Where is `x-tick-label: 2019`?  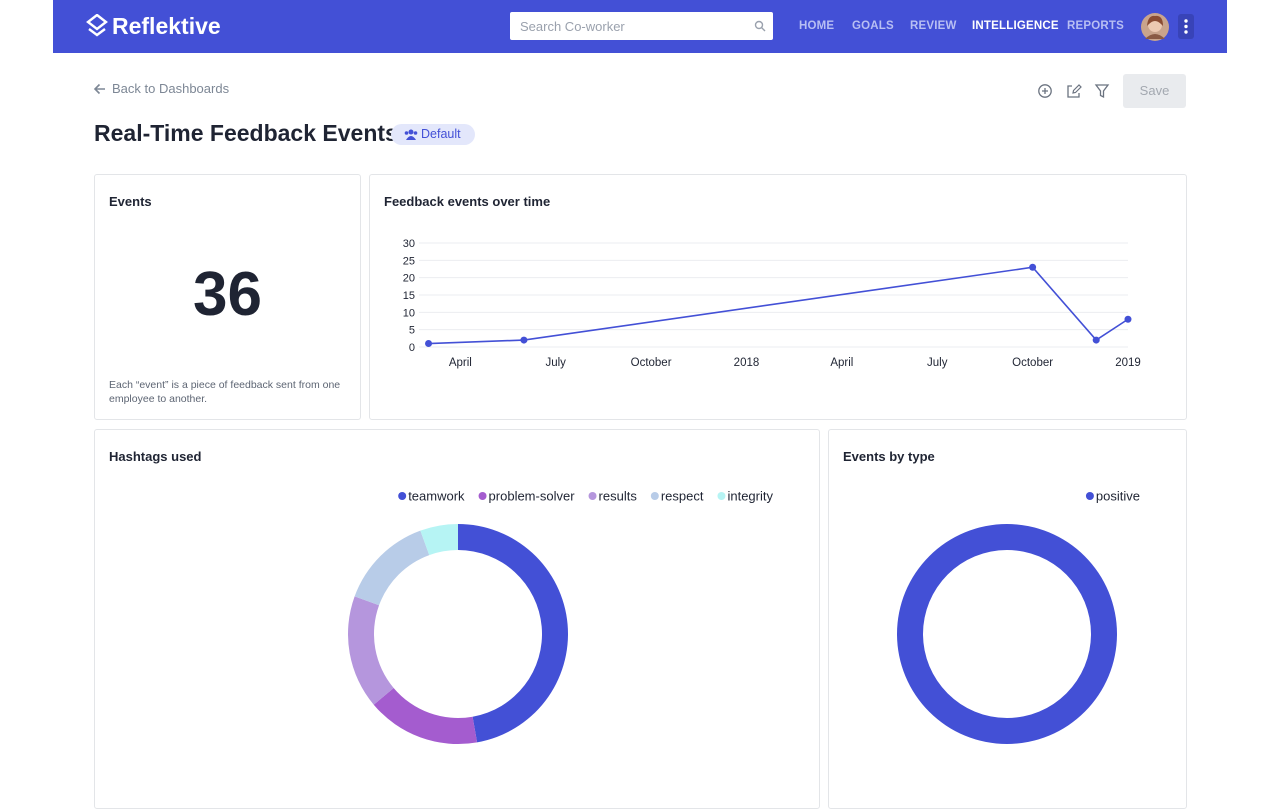 x-tick-label: 2019 is located at coordinates (1128, 363).